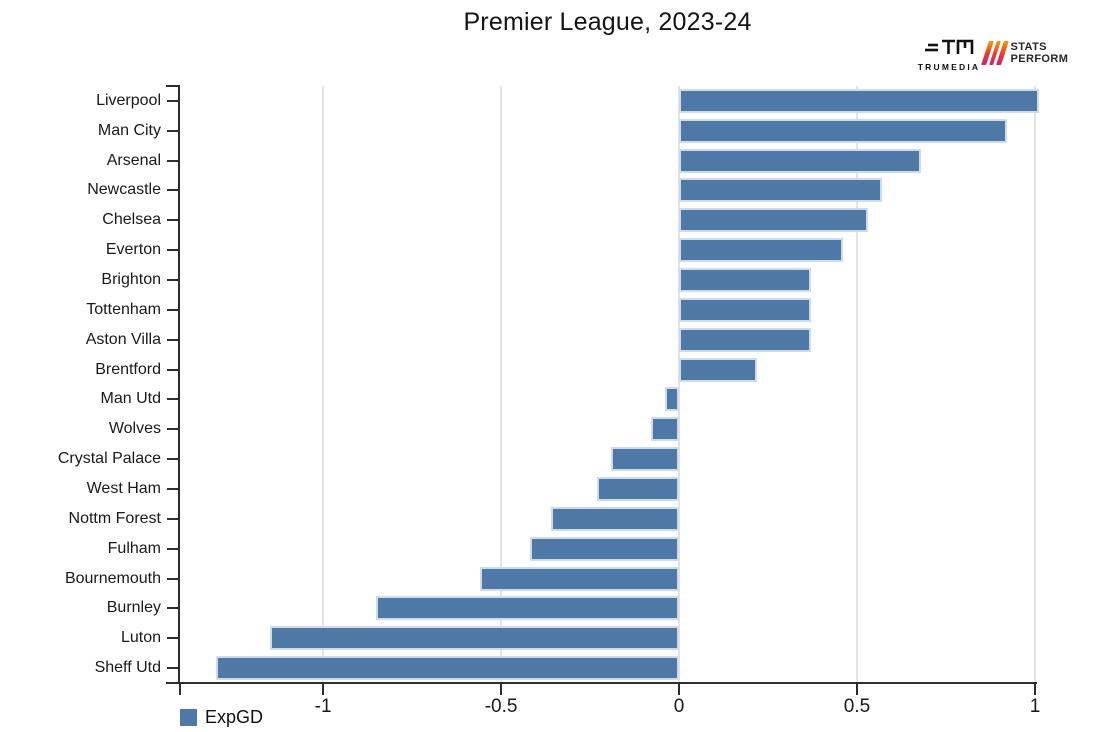 The width and height of the screenshot is (1098, 732). What do you see at coordinates (604, 548) in the screenshot?
I see `bar-fulham` at bounding box center [604, 548].